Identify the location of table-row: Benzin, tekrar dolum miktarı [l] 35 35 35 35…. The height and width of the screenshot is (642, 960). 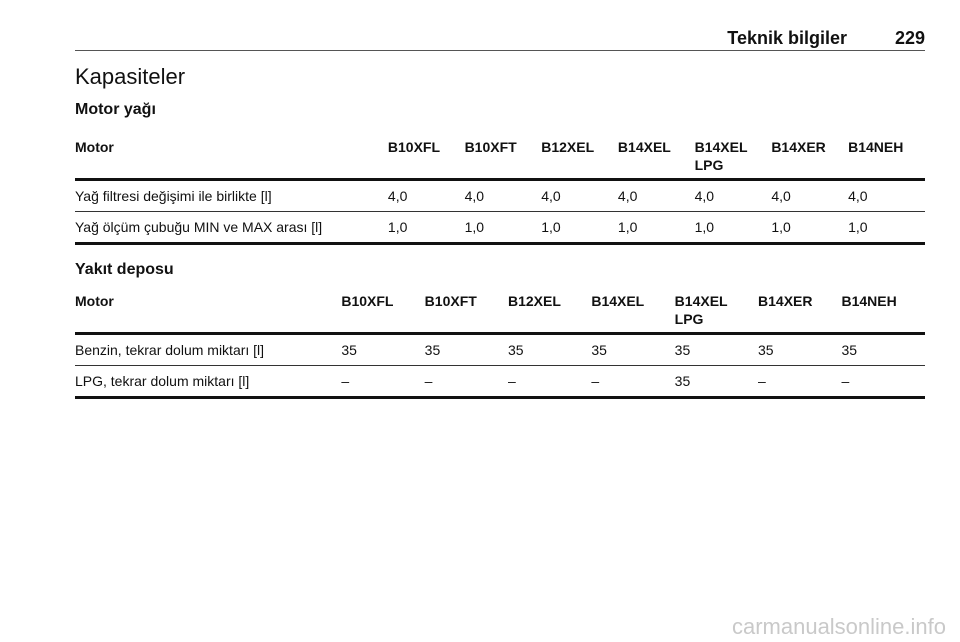
(500, 349).